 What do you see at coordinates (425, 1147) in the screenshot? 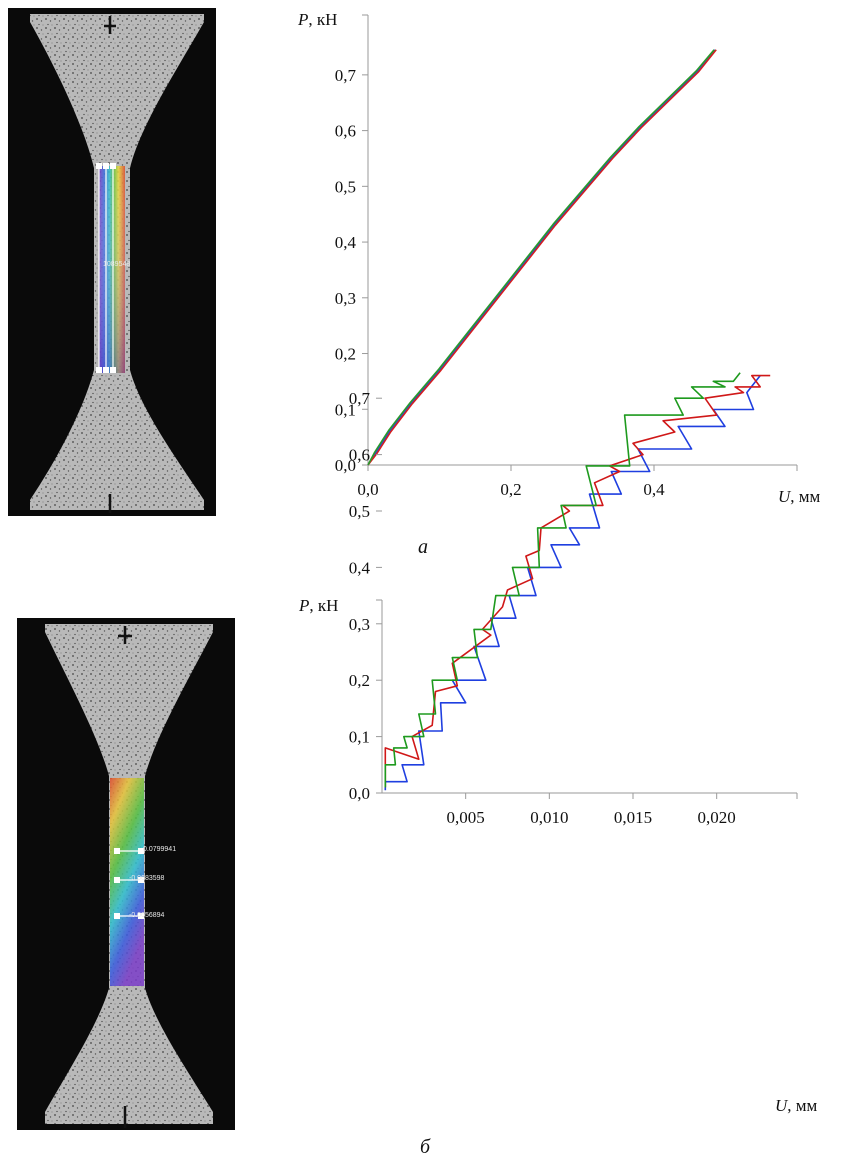
I see `caption-b: б` at bounding box center [425, 1147].